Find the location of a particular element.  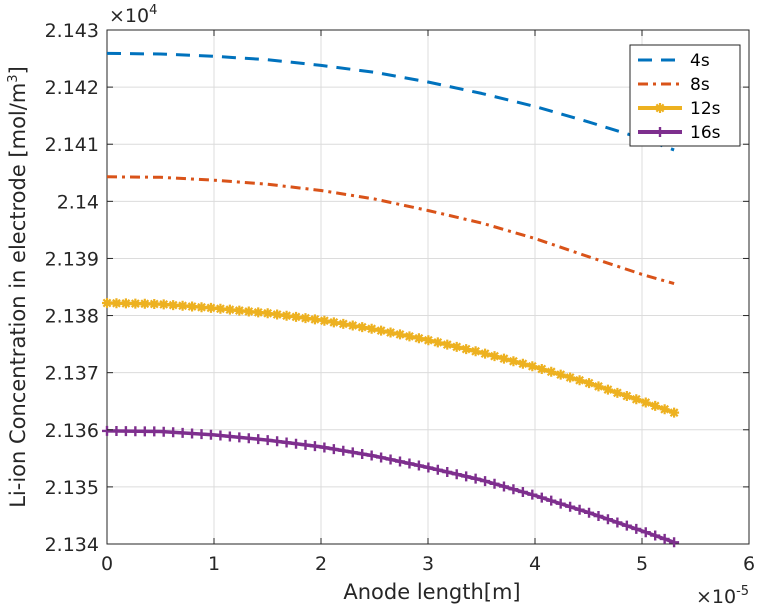

y-tick-label: 2.14 is located at coordinates (78, 202).